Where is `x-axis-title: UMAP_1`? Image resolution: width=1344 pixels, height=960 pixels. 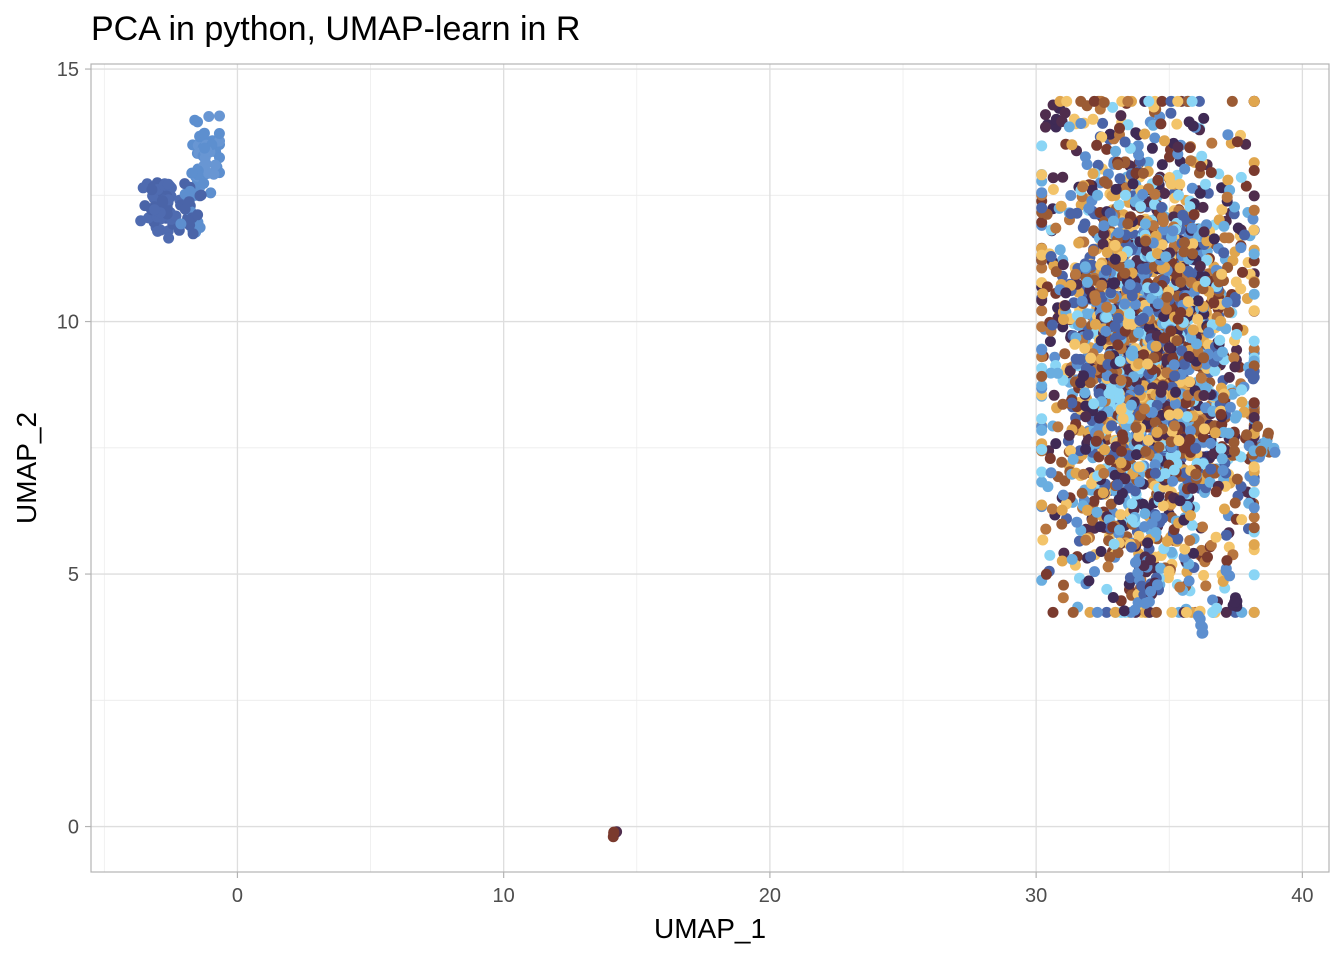 x-axis-title: UMAP_1 is located at coordinates (710, 928).